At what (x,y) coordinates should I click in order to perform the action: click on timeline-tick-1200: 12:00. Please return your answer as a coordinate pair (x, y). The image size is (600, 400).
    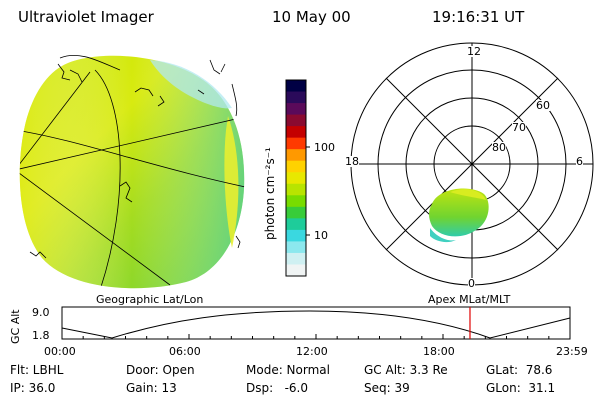
    Looking at the image, I should click on (312, 351).